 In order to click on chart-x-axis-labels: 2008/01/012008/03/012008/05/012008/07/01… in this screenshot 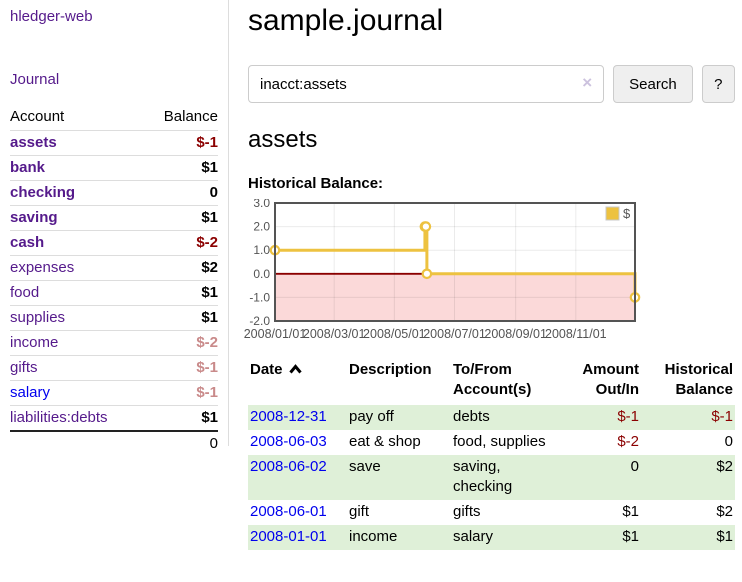, I will do `click(425, 334)`.